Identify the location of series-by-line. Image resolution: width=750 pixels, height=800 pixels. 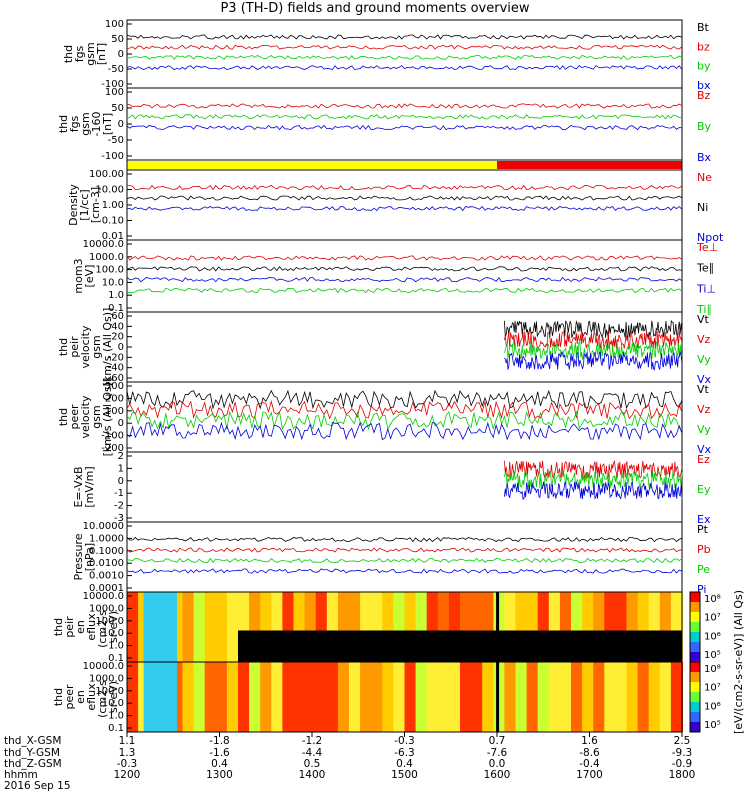
(404, 57).